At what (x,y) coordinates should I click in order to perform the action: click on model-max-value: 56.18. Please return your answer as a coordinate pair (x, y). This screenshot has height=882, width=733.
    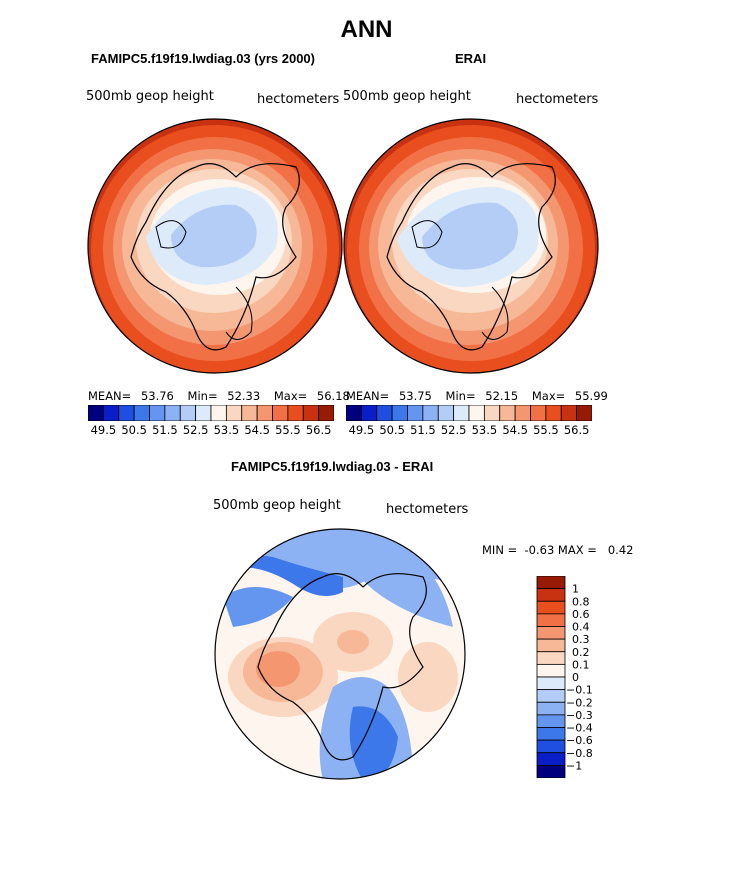
    Looking at the image, I should click on (333, 396).